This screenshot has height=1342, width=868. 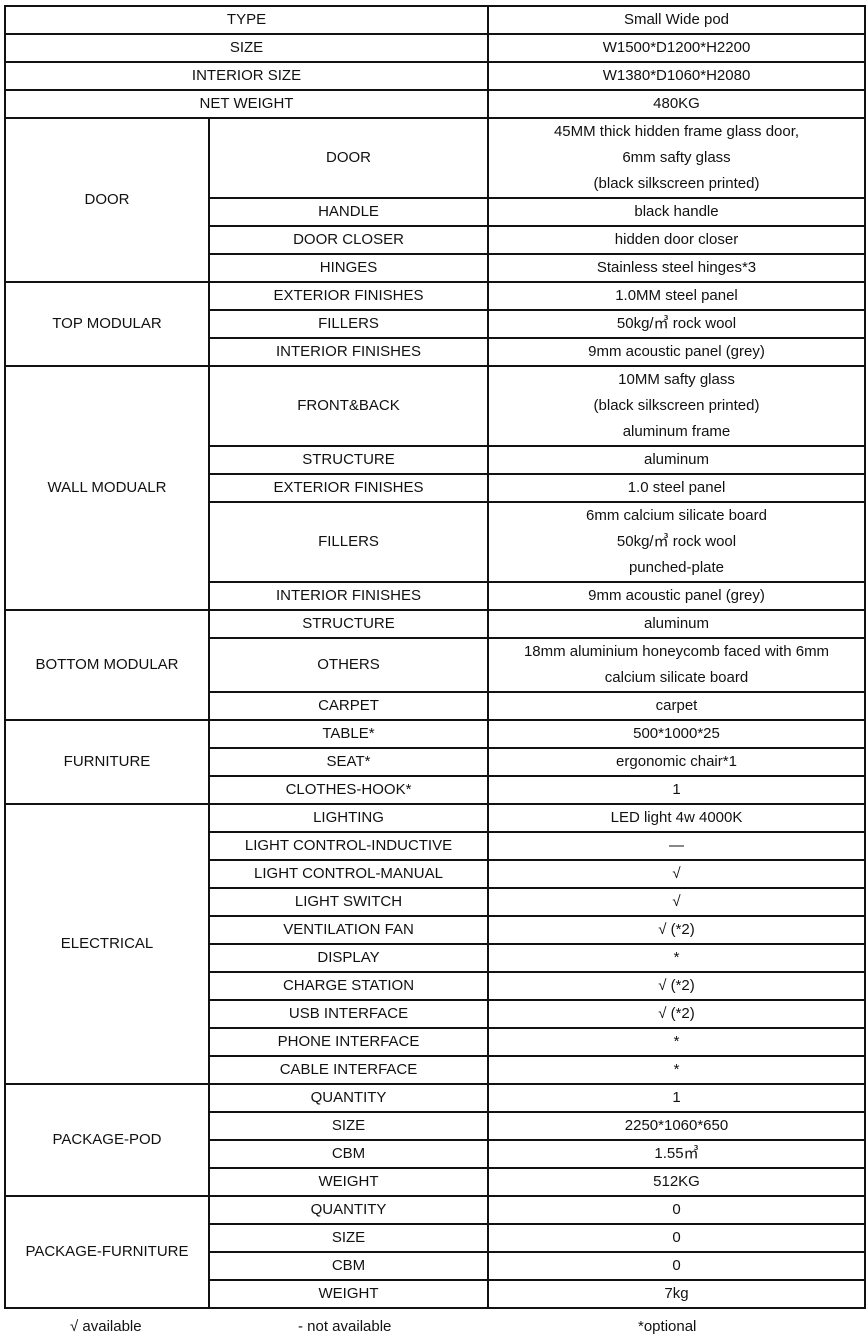 I want to click on spec-label: HINGES, so click(x=348, y=268).